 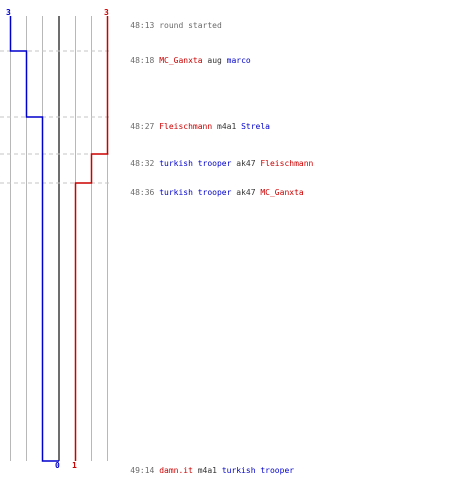 I want to click on blue-team-line, so click(x=34, y=239).